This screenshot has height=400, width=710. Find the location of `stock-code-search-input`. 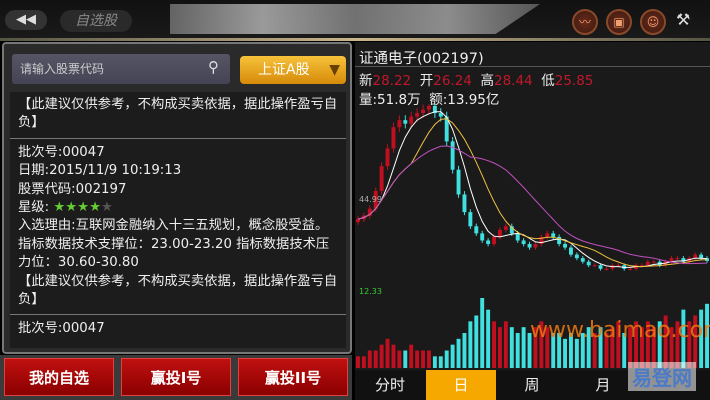

stock-code-search-input is located at coordinates (121, 69).